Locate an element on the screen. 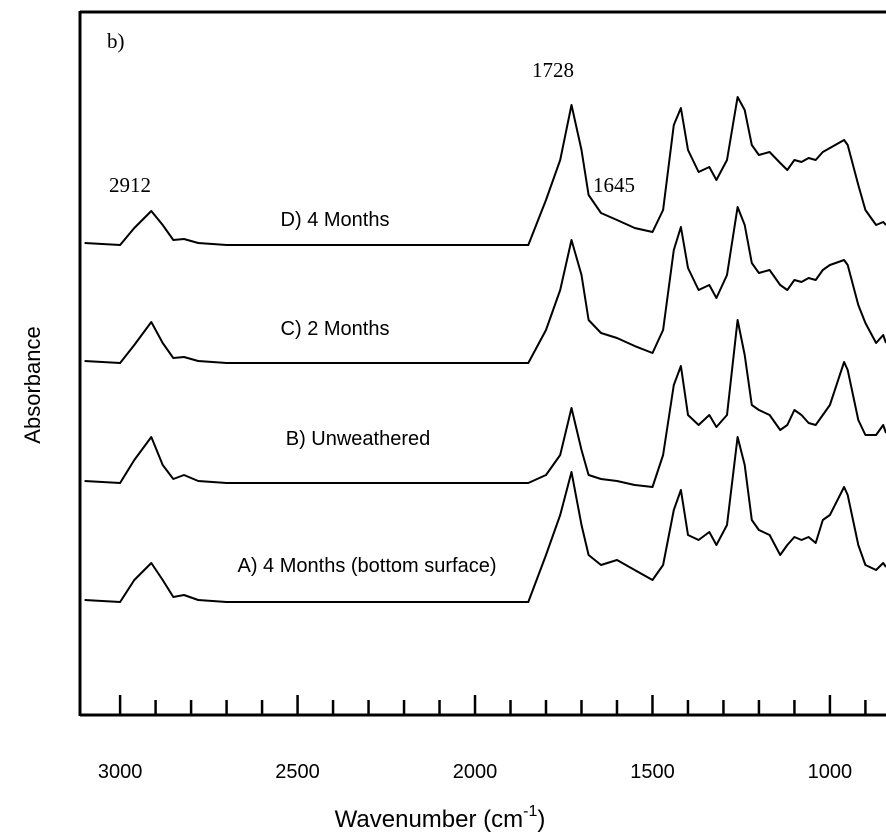 This screenshot has width=886, height=837. x-axis-label-sup: -1 is located at coordinates (530, 811).